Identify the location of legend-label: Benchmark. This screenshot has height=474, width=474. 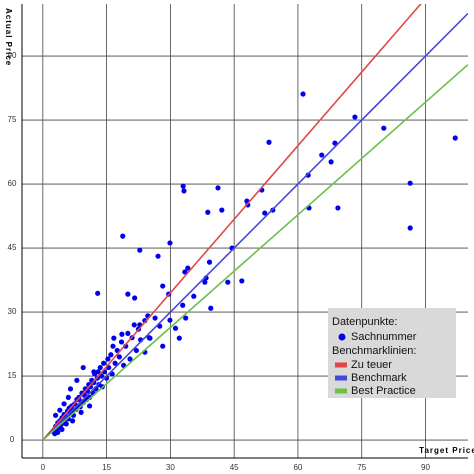
(379, 378).